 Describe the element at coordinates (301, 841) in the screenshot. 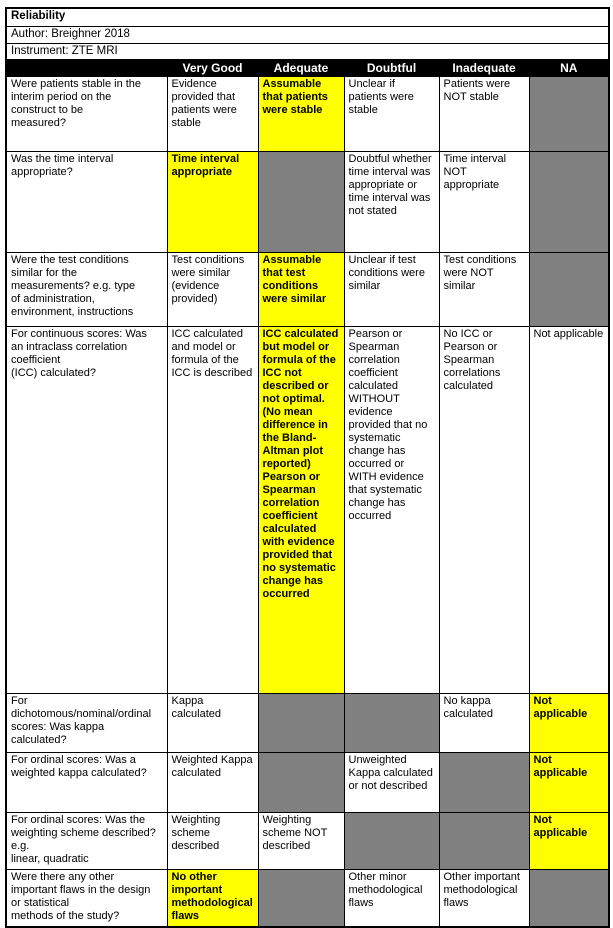

I see `rating-cell: Weighting scheme NOT described` at that location.